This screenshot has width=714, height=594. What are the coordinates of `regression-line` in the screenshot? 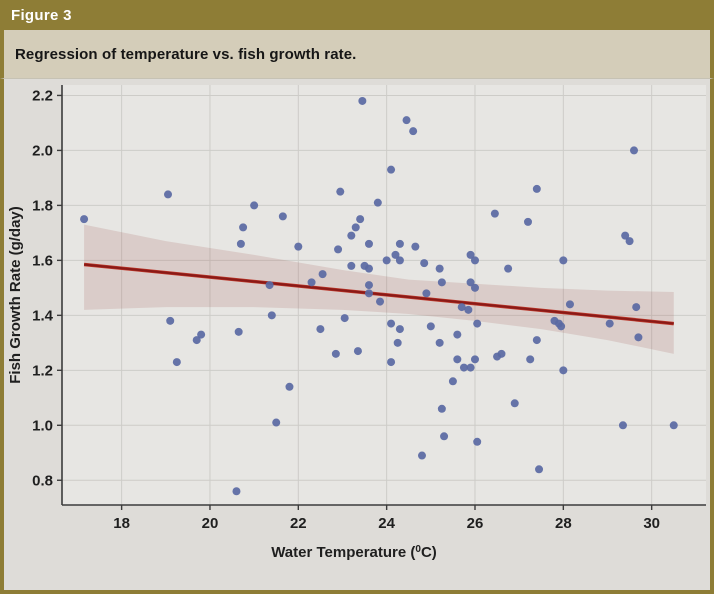 It's located at (378, 294).